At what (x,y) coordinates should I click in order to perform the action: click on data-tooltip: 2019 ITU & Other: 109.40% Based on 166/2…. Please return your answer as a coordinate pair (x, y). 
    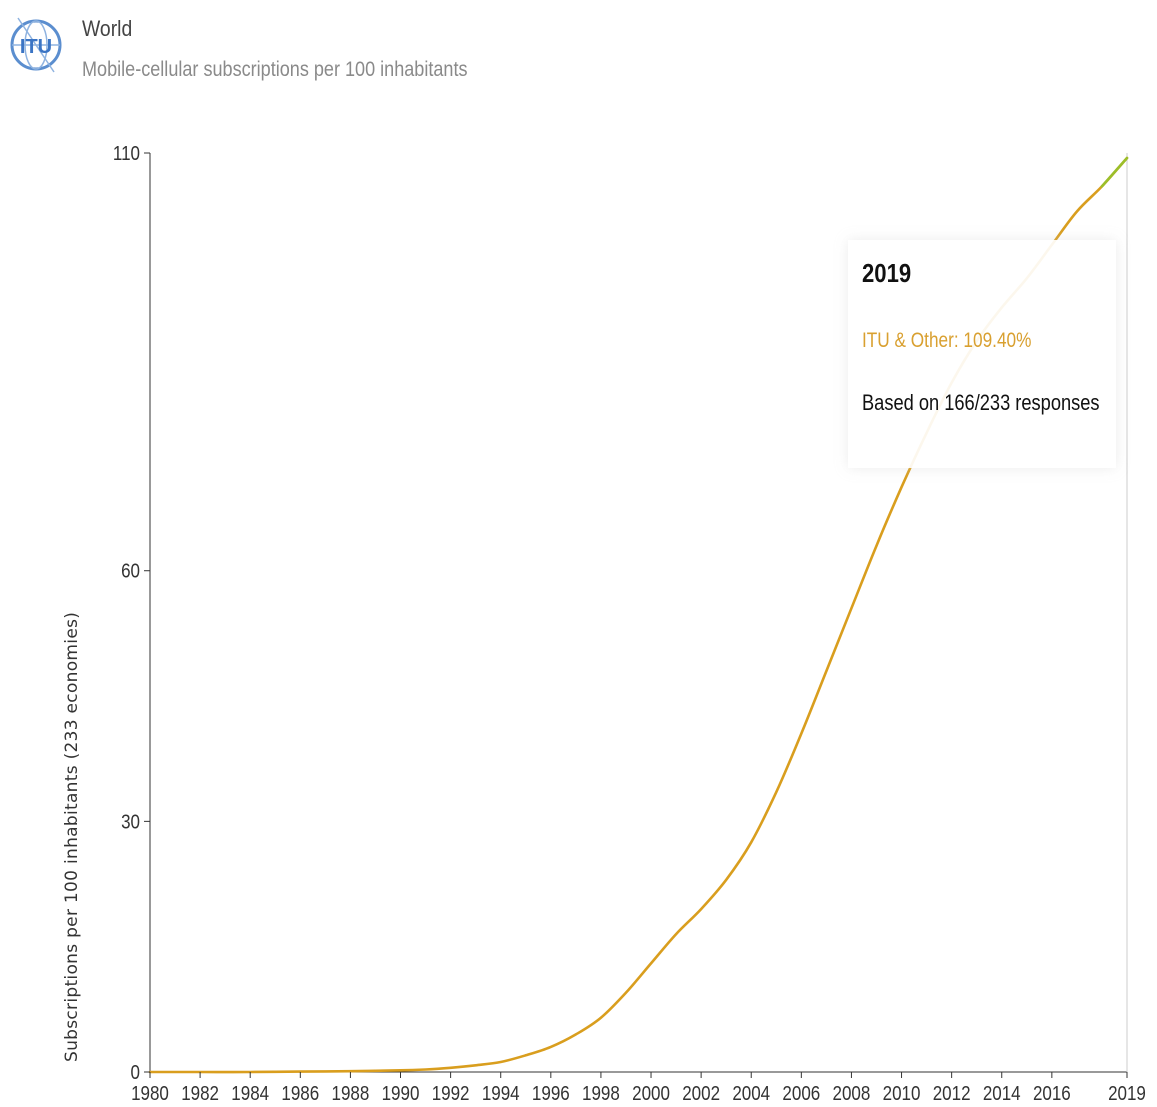
    Looking at the image, I should click on (982, 354).